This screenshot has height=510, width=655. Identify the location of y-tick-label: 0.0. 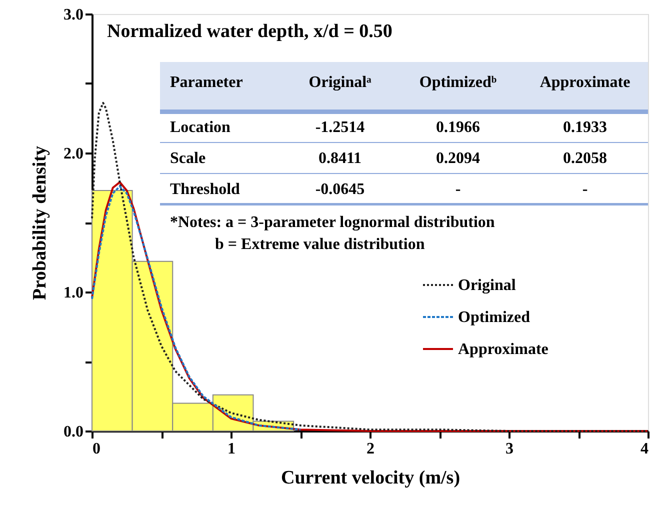
(74, 432).